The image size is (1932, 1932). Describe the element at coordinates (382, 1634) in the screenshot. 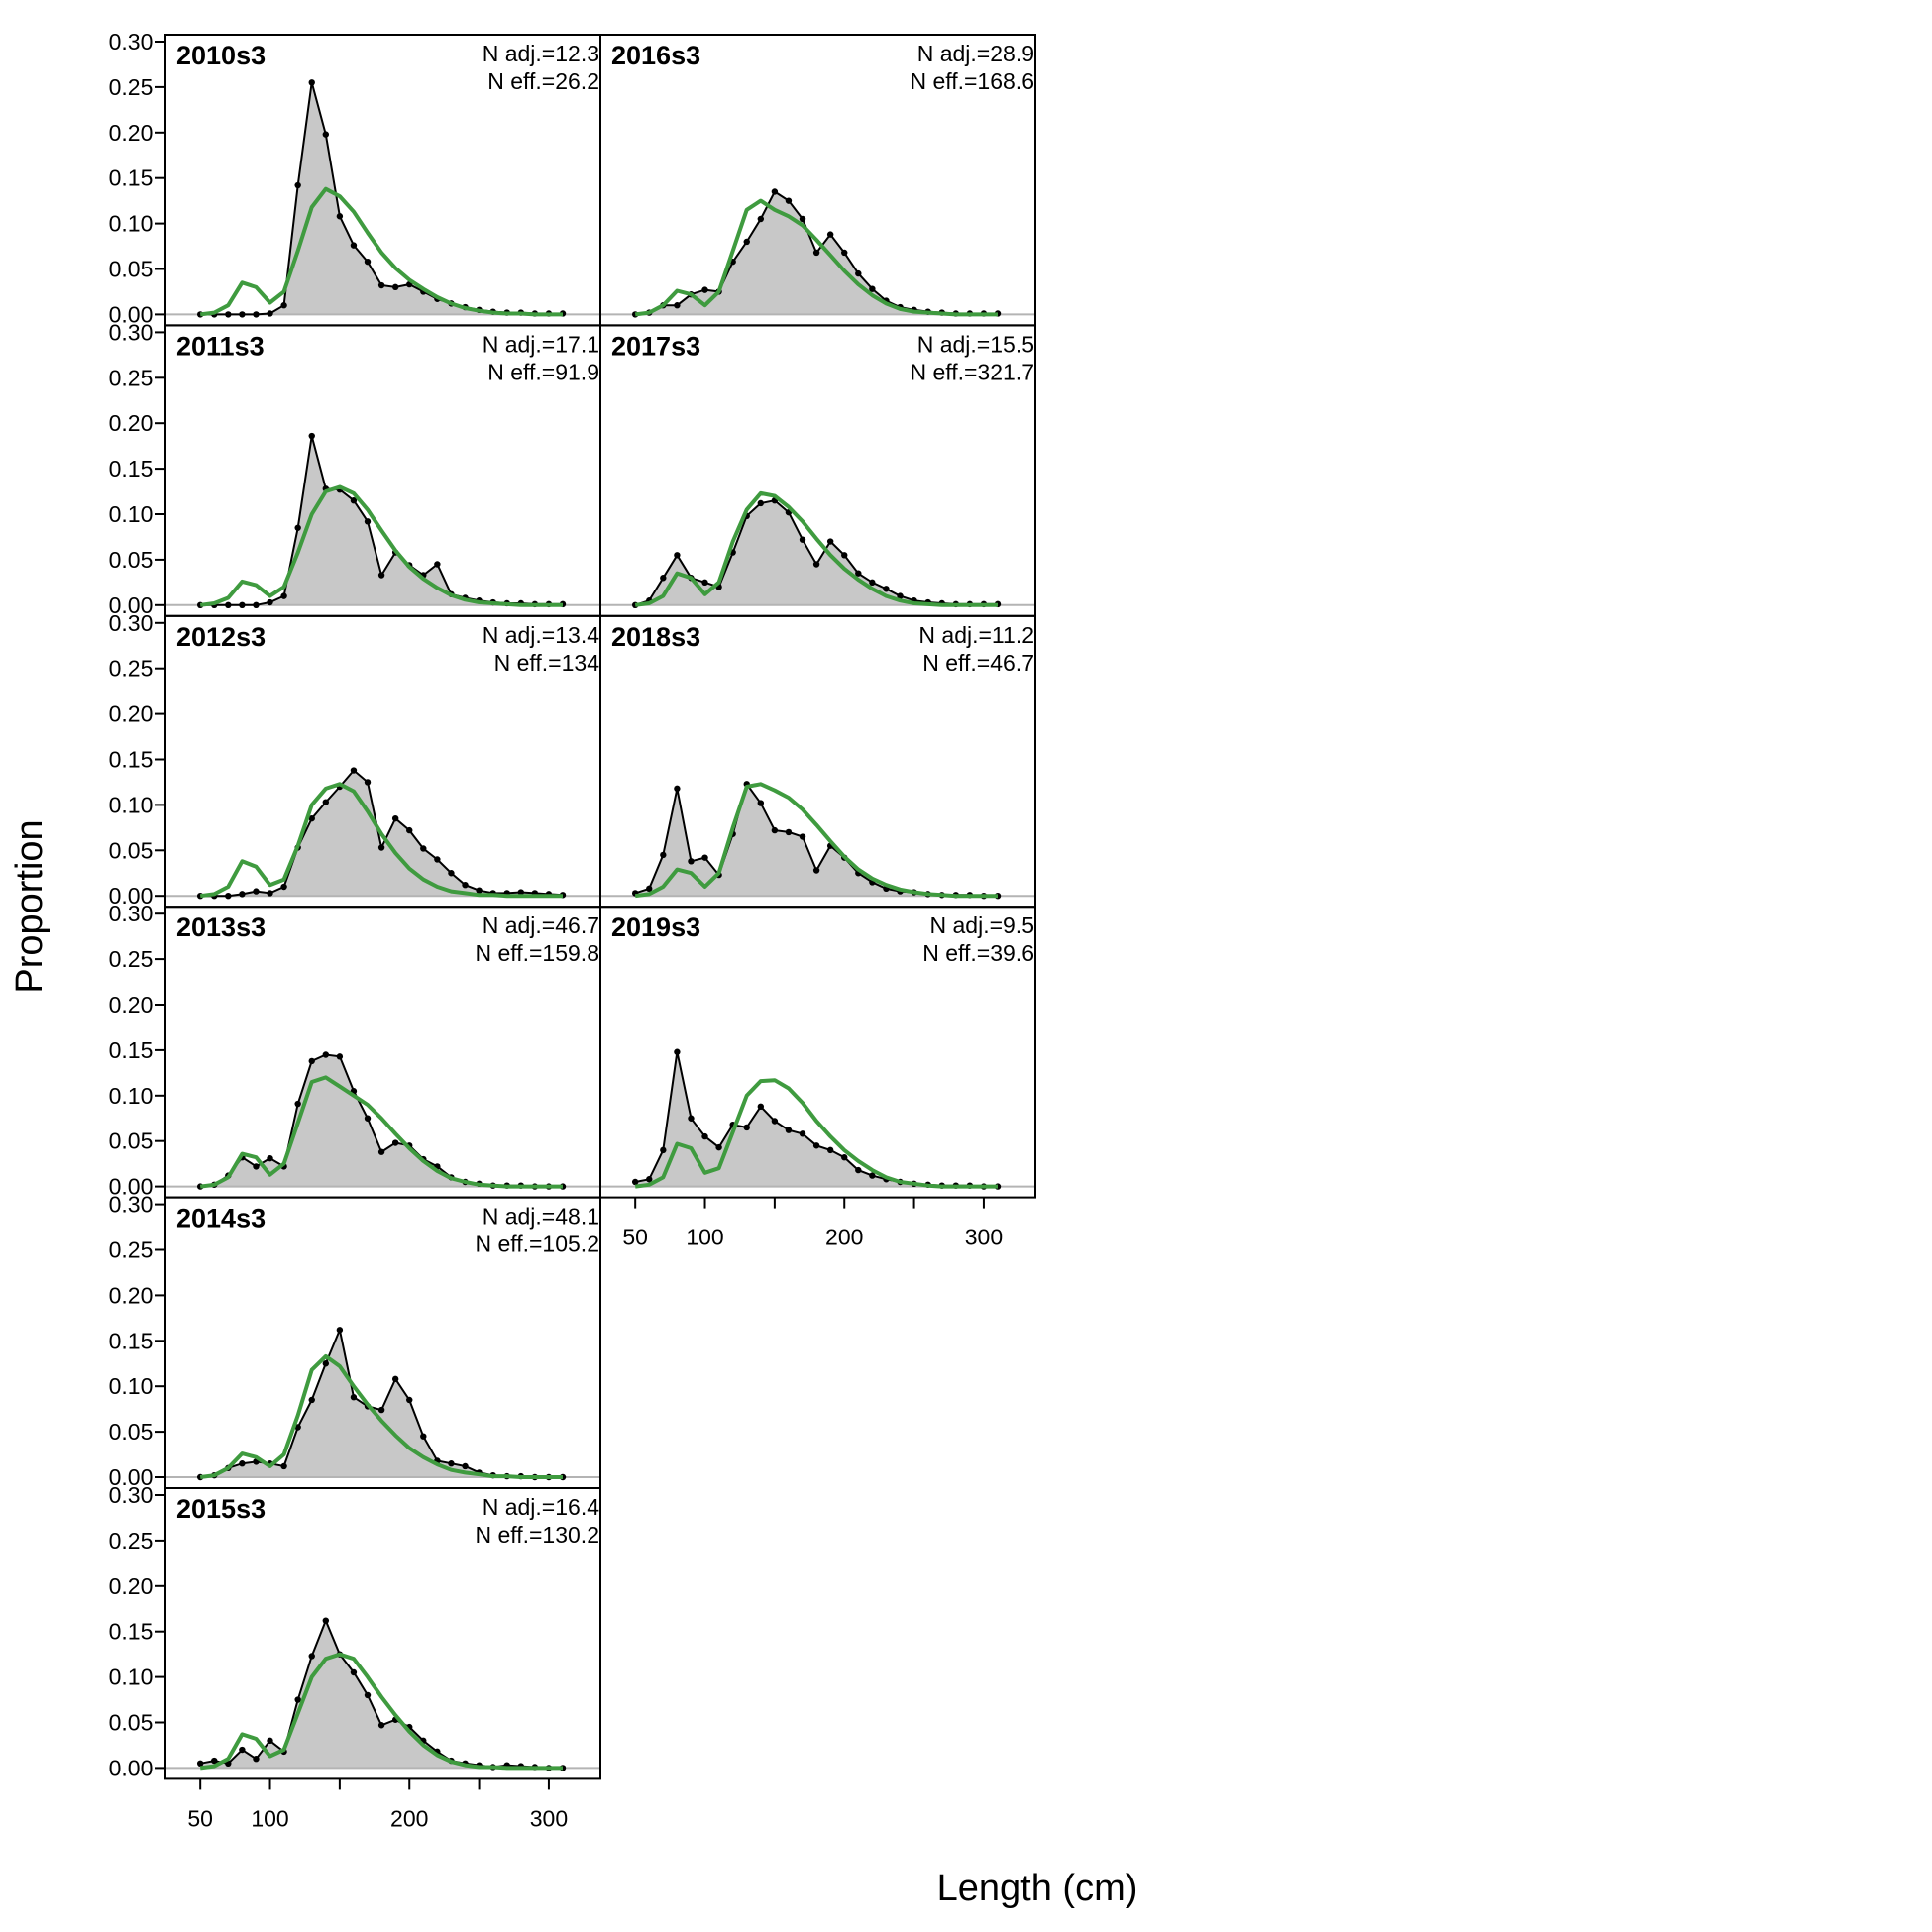

I see `panel-frame` at that location.